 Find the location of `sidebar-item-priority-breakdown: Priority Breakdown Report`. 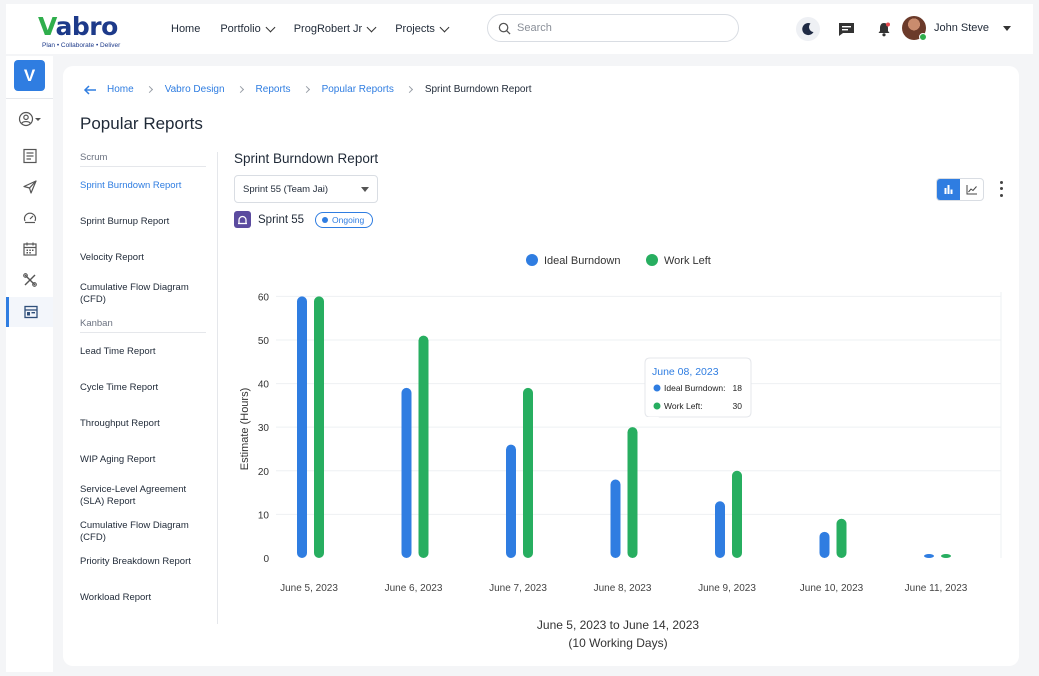

sidebar-item-priority-breakdown: Priority Breakdown Report is located at coordinates (135, 561).